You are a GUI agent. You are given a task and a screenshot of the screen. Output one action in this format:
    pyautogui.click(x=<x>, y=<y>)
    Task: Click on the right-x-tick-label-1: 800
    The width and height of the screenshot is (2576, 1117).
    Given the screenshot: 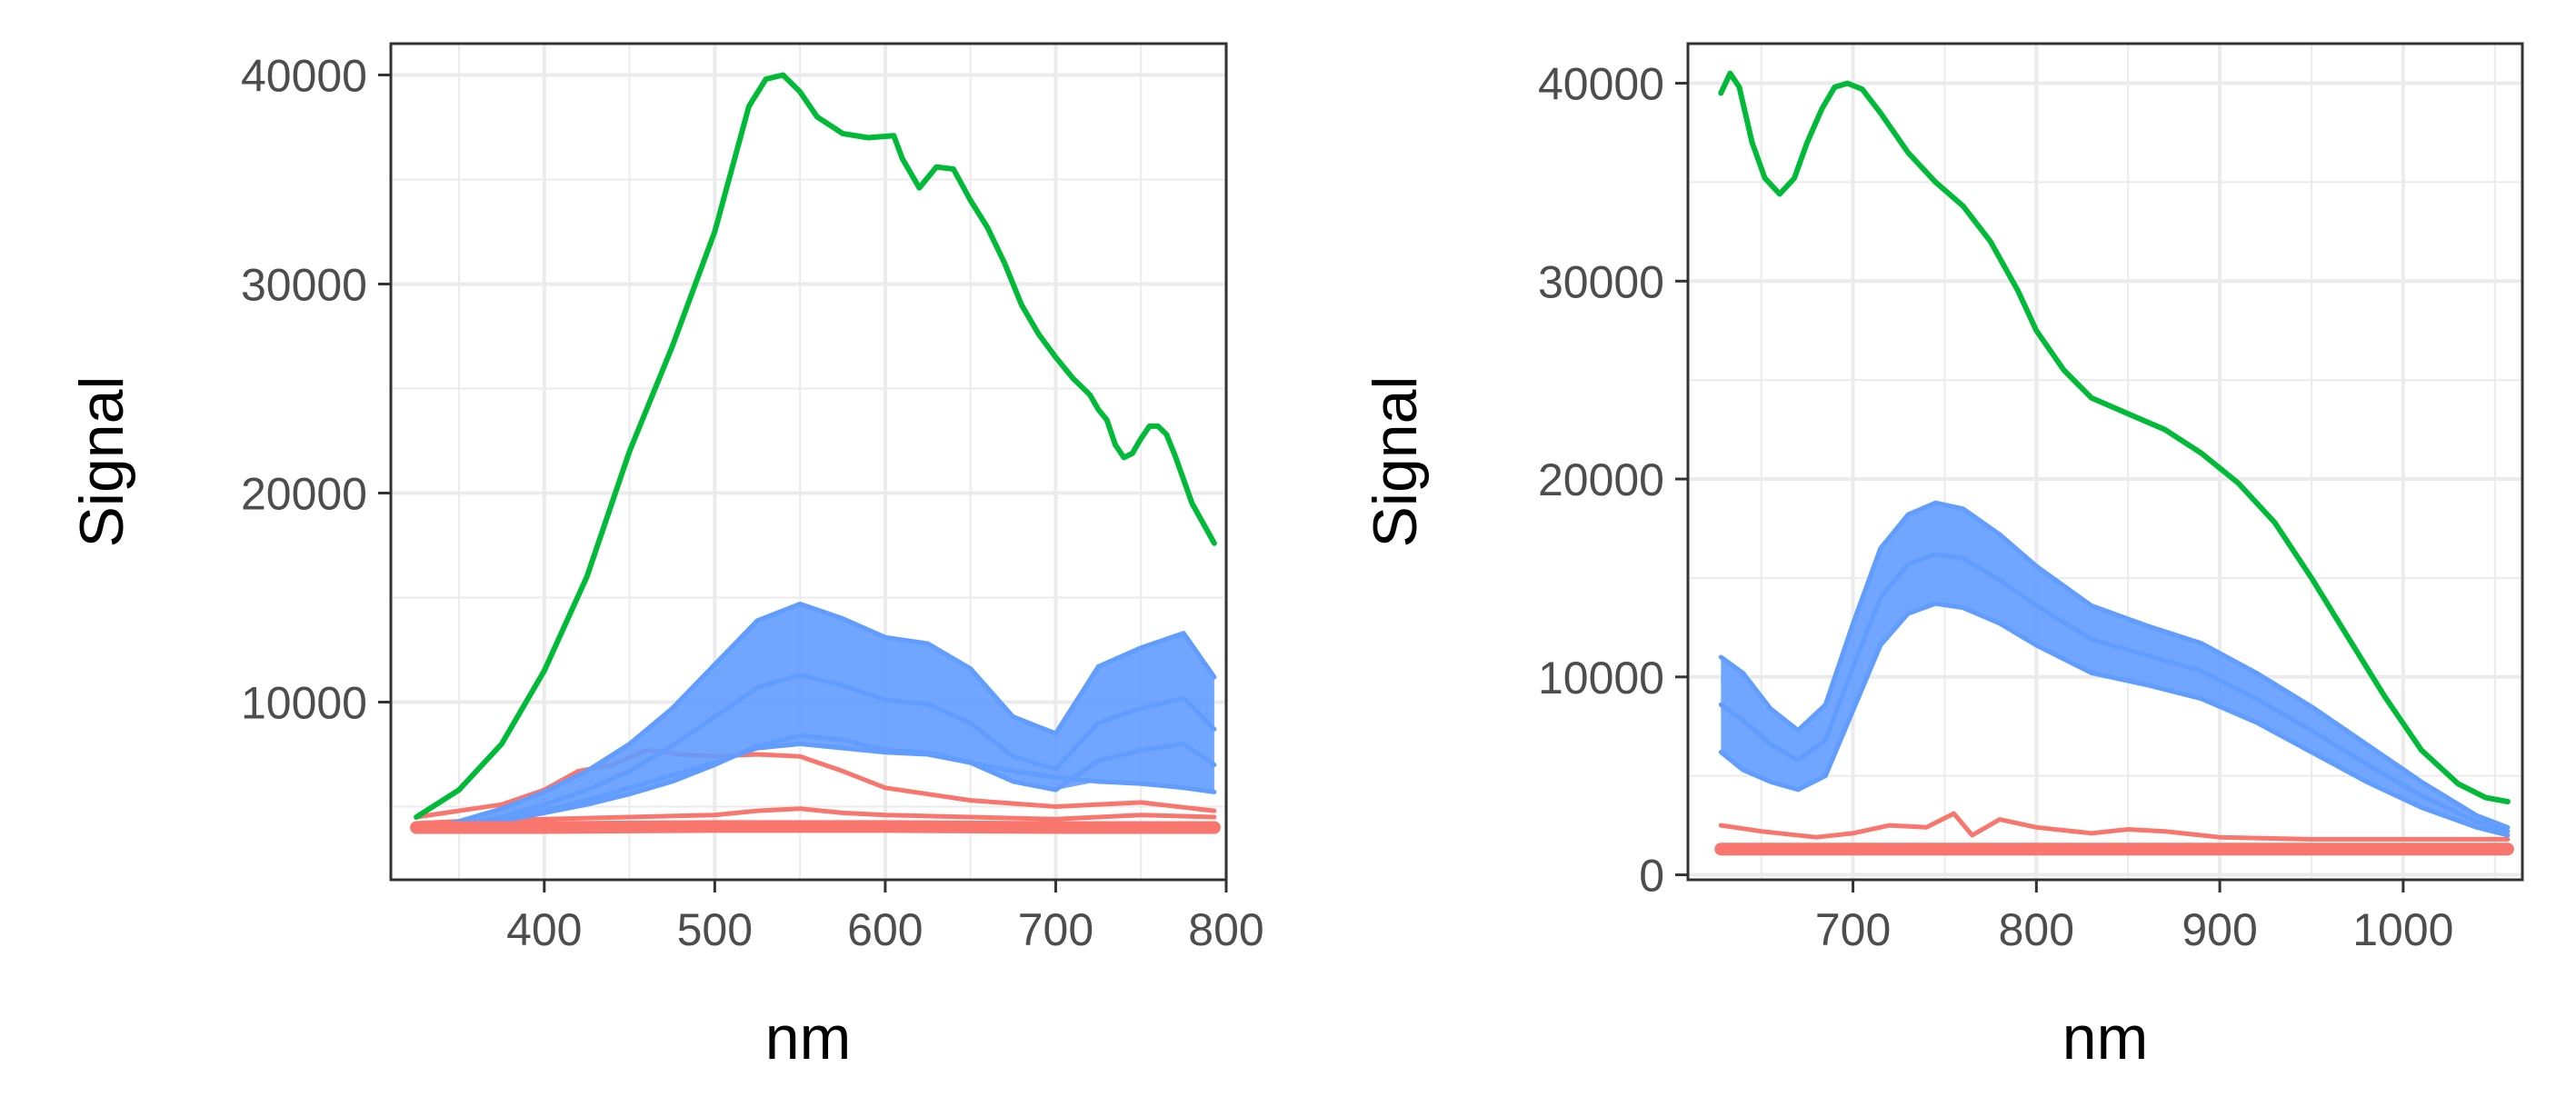 What is the action you would take?
    pyautogui.click(x=2036, y=930)
    